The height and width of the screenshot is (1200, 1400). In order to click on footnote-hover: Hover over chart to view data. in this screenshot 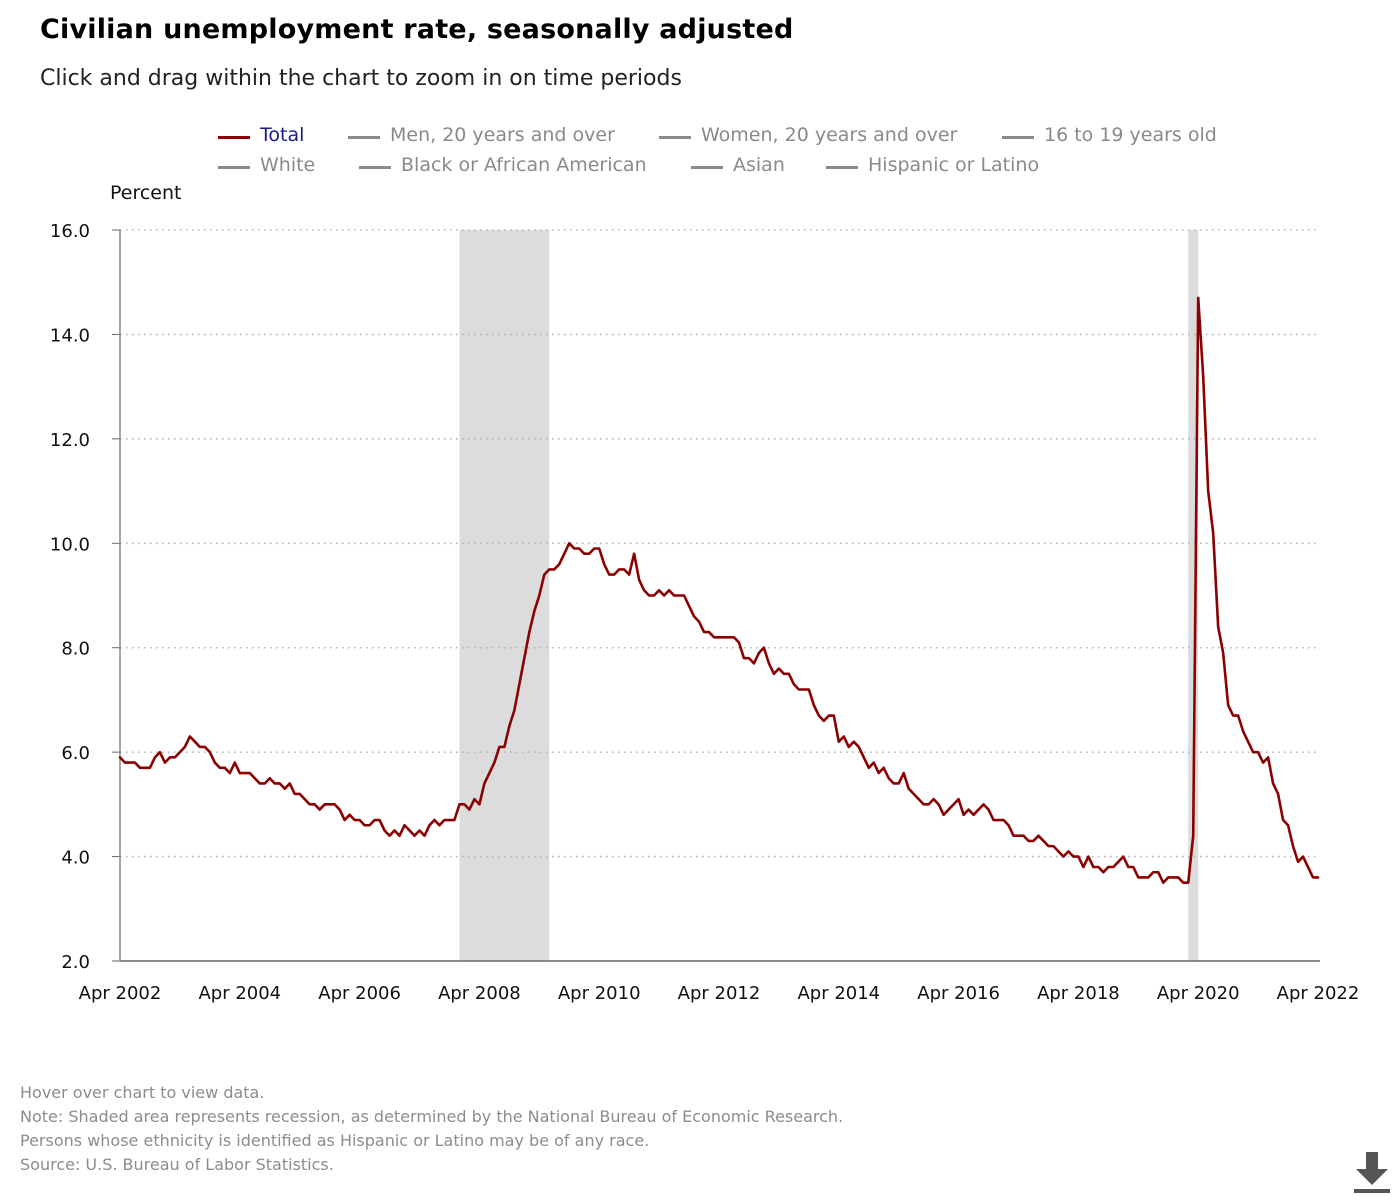, I will do `click(142, 1092)`.